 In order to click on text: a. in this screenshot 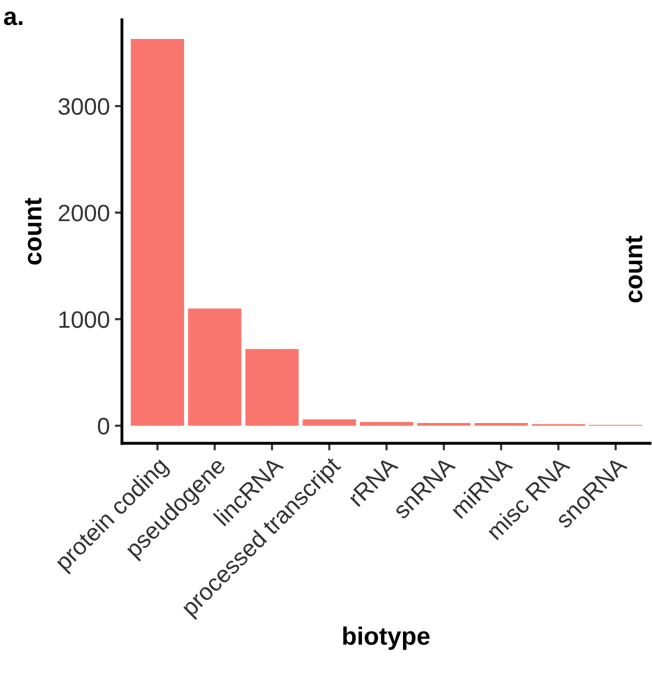, I will do `click(13, 18)`.